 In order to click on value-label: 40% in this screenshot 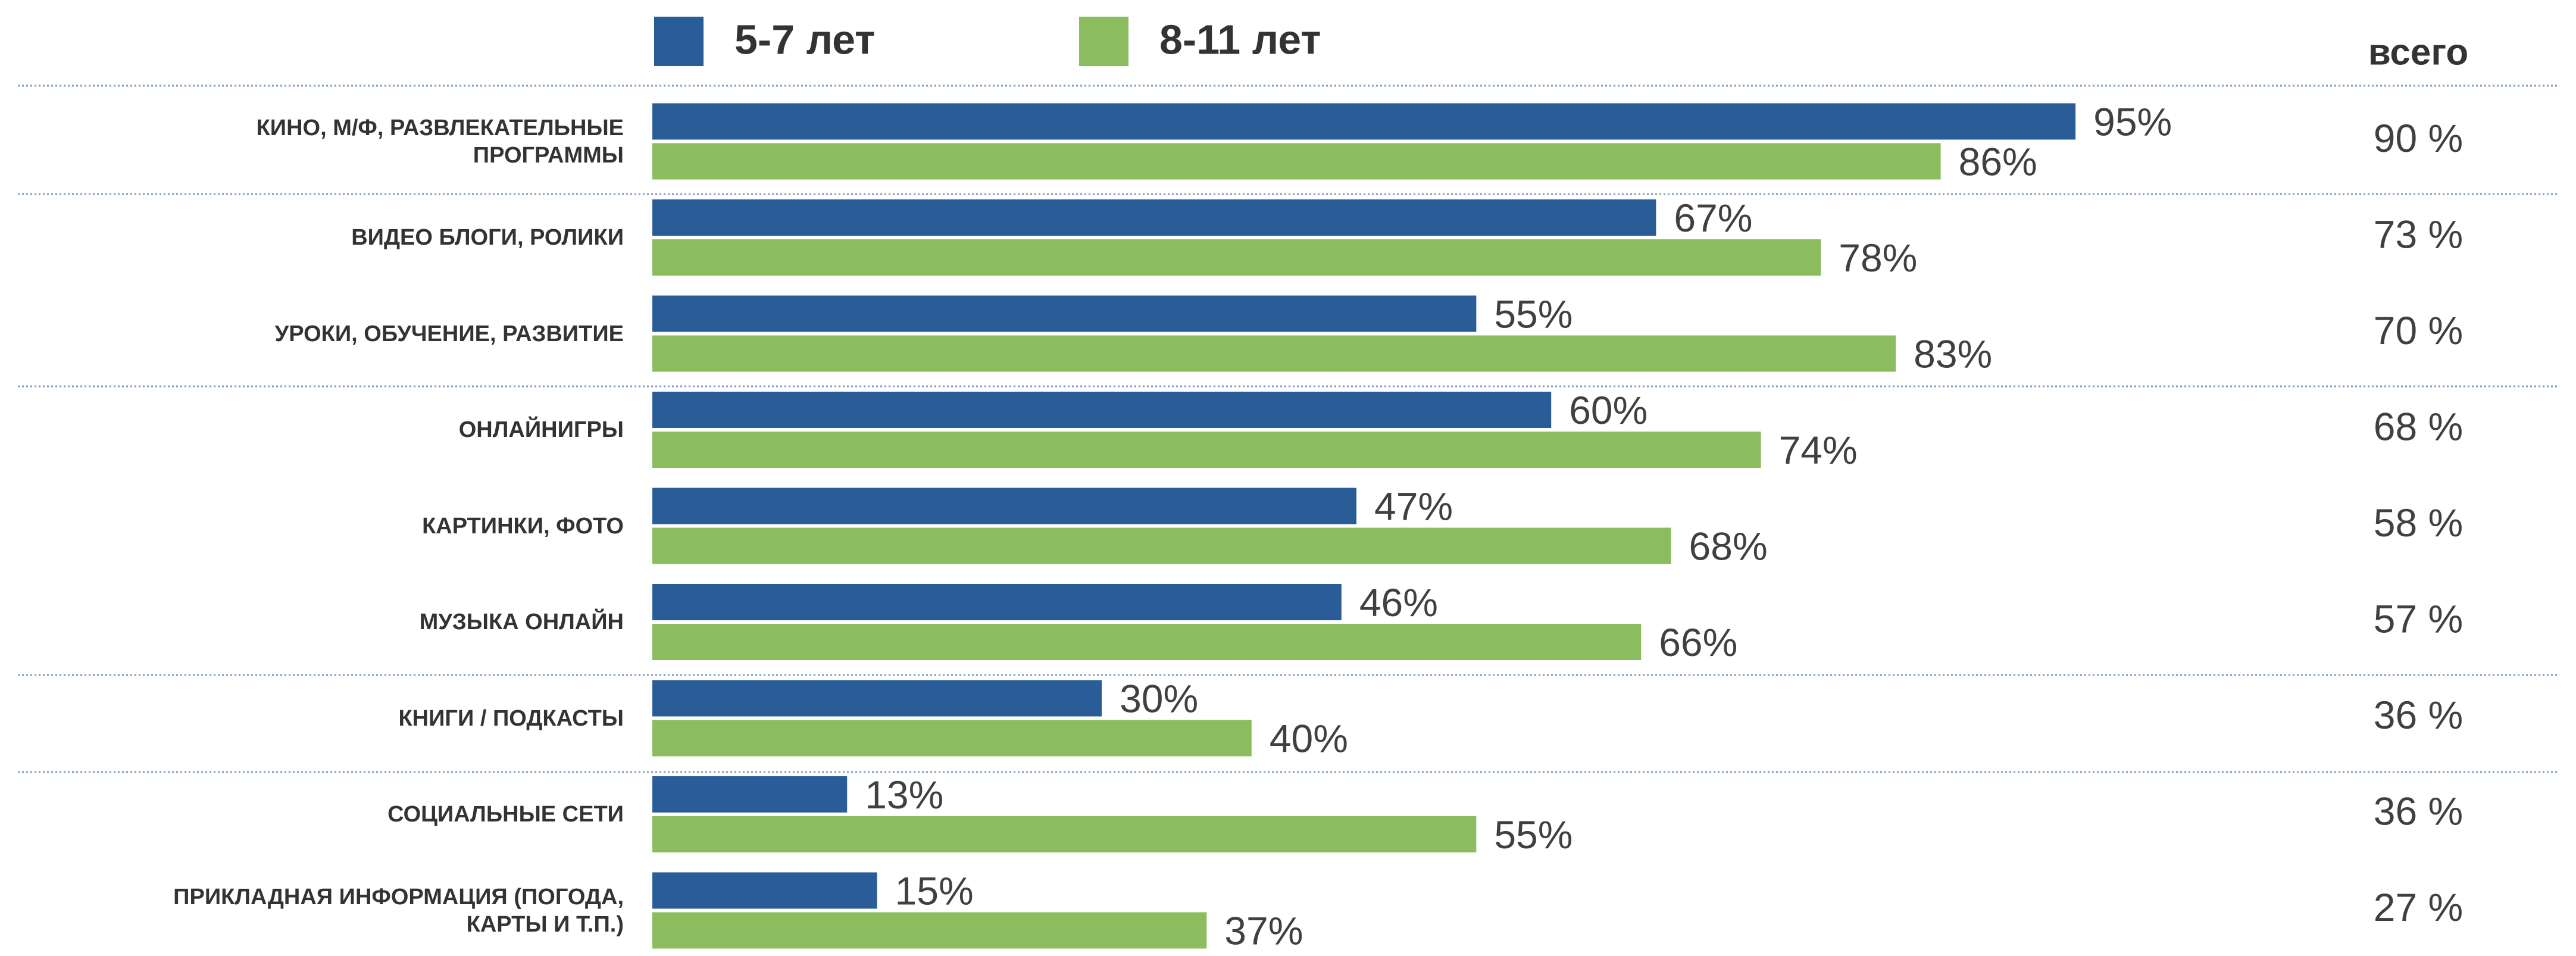, I will do `click(1309, 738)`.